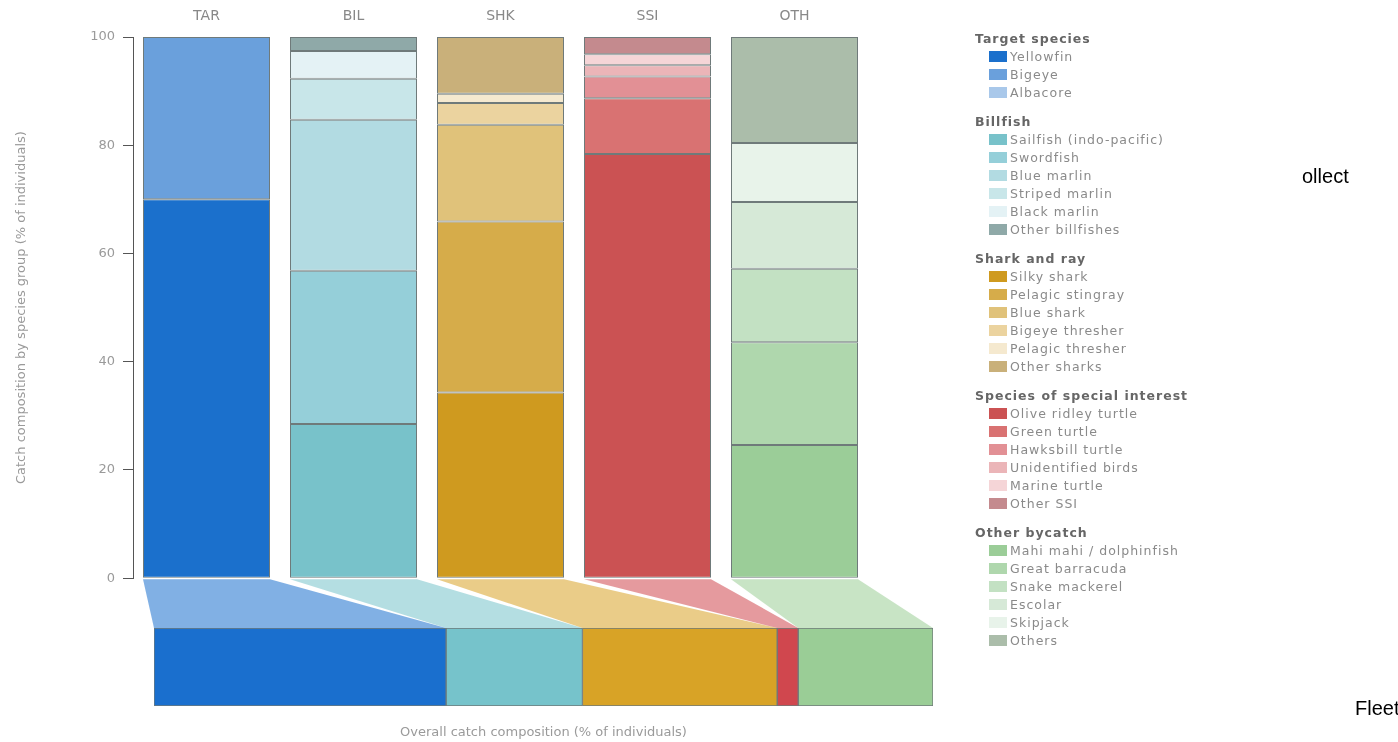  I want to click on legend-label: Other billfishes, so click(1065, 230).